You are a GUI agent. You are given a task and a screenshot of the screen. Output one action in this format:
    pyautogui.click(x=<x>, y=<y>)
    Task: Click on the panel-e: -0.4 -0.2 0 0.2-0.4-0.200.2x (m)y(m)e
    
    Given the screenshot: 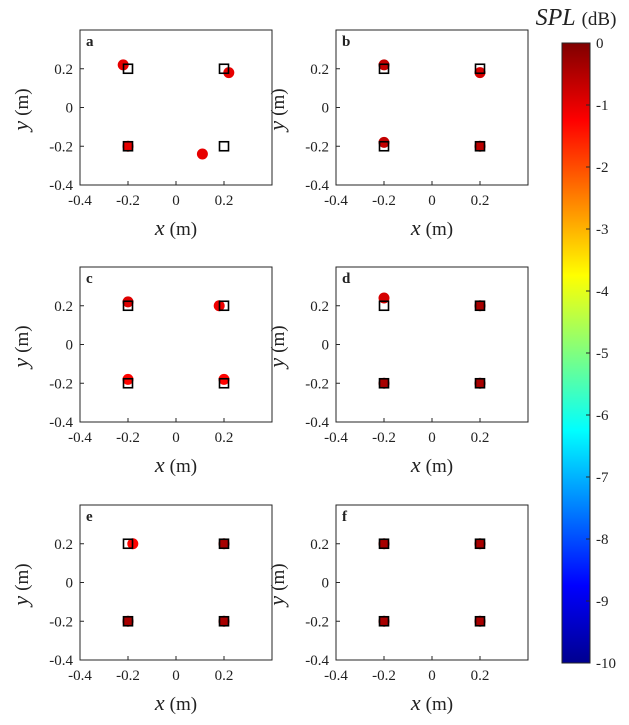 What is the action you would take?
    pyautogui.click(x=140, y=609)
    